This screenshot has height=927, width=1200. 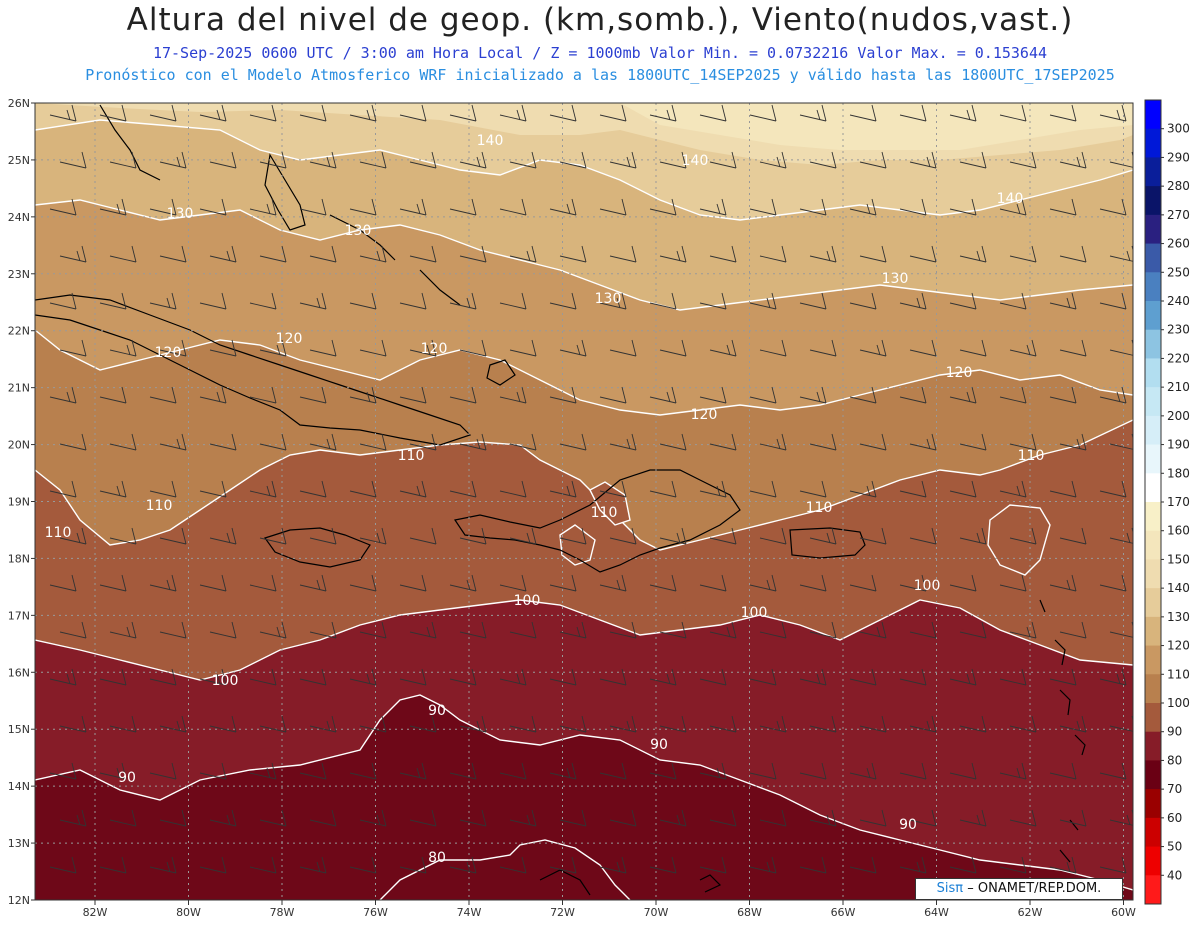 What do you see at coordinates (1178, 358) in the screenshot?
I see `colorbar-label: 220` at bounding box center [1178, 358].